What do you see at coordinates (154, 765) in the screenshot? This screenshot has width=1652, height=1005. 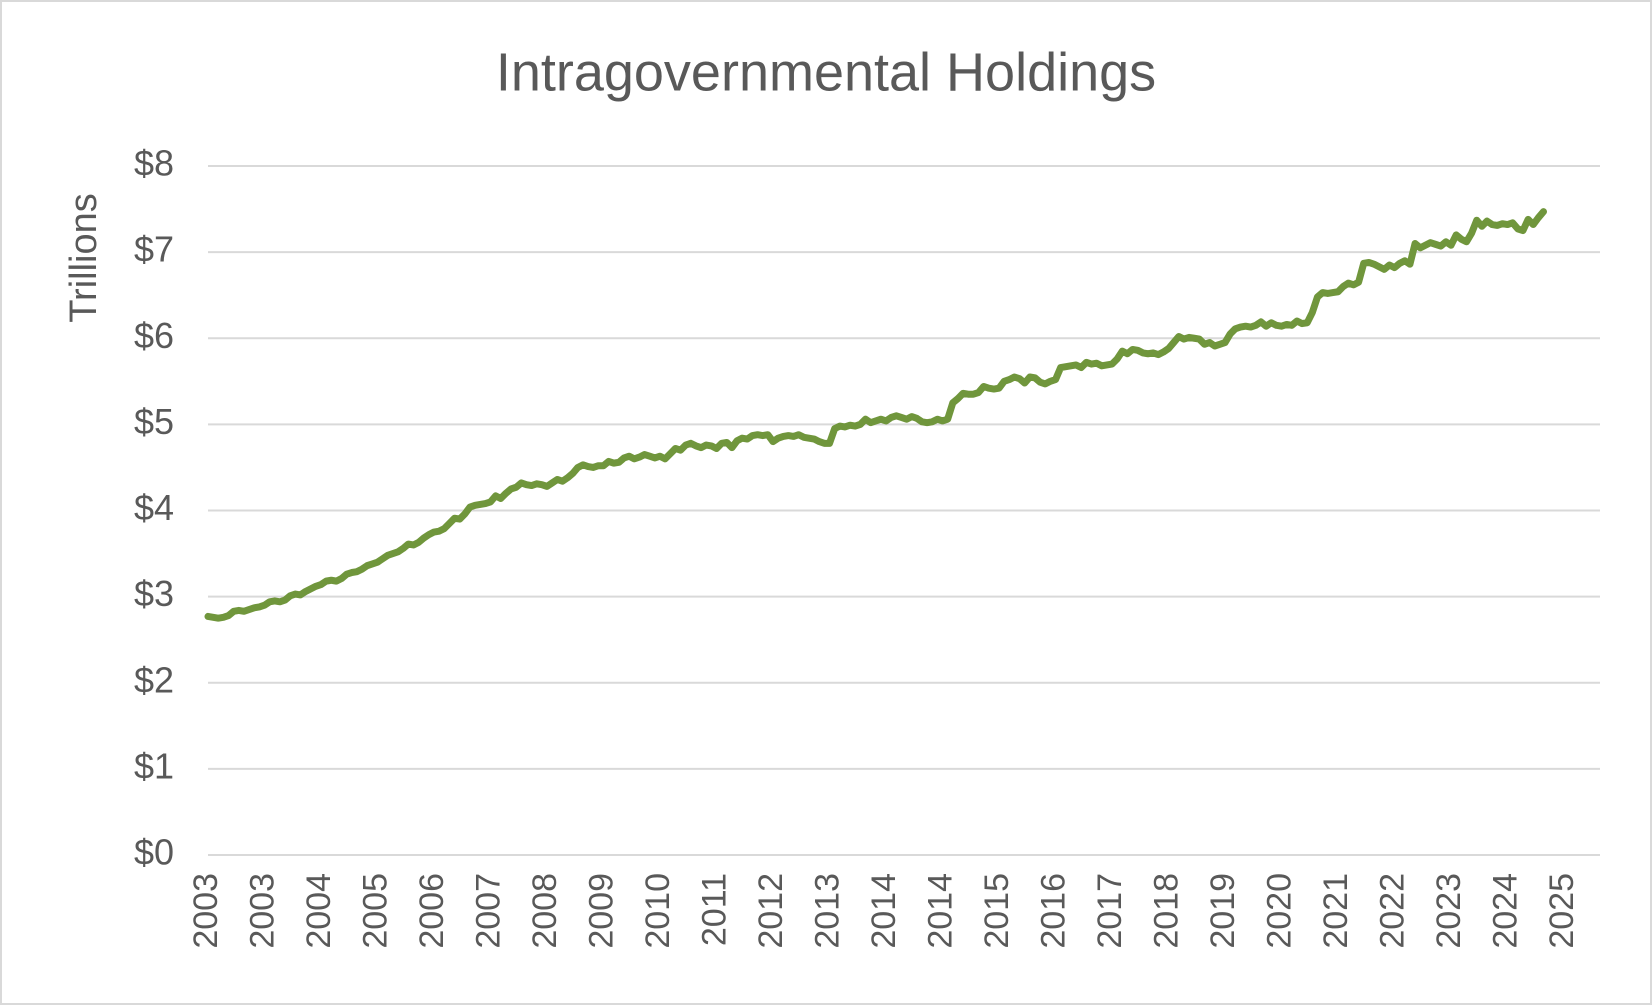 I see `y-tick-label: $1` at bounding box center [154, 765].